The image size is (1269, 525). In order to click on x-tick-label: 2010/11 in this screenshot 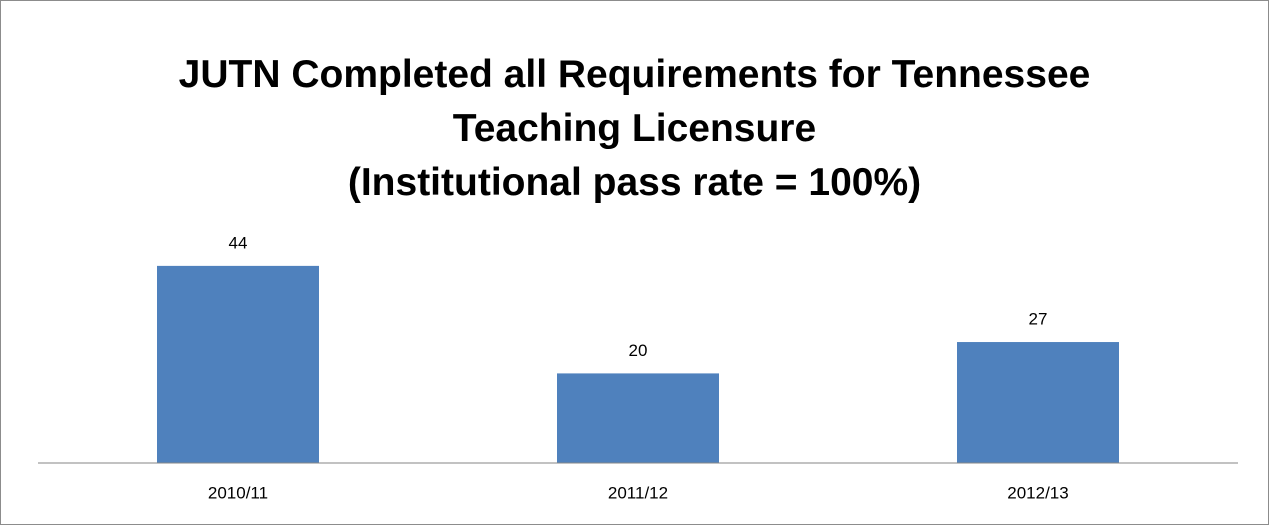, I will do `click(238, 492)`.